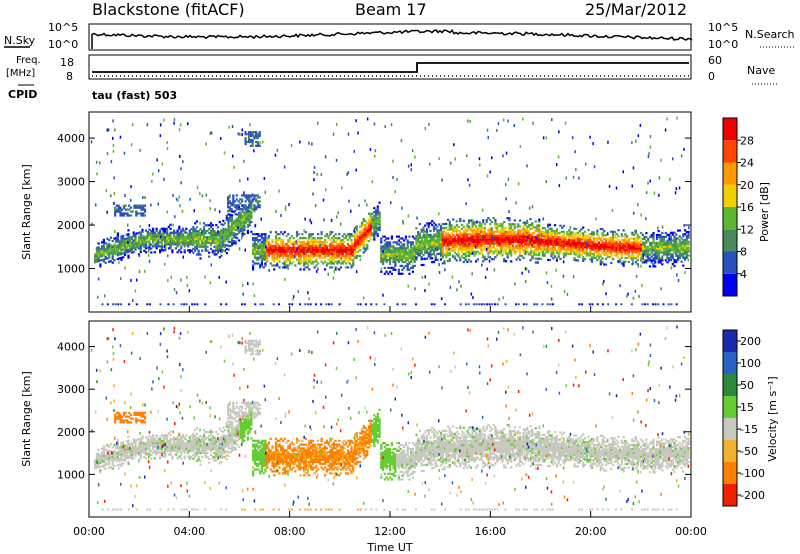 The image size is (800, 554). Describe the element at coordinates (63, 27) in the screenshot. I see `noise-left-tick-high: 10^5` at that location.